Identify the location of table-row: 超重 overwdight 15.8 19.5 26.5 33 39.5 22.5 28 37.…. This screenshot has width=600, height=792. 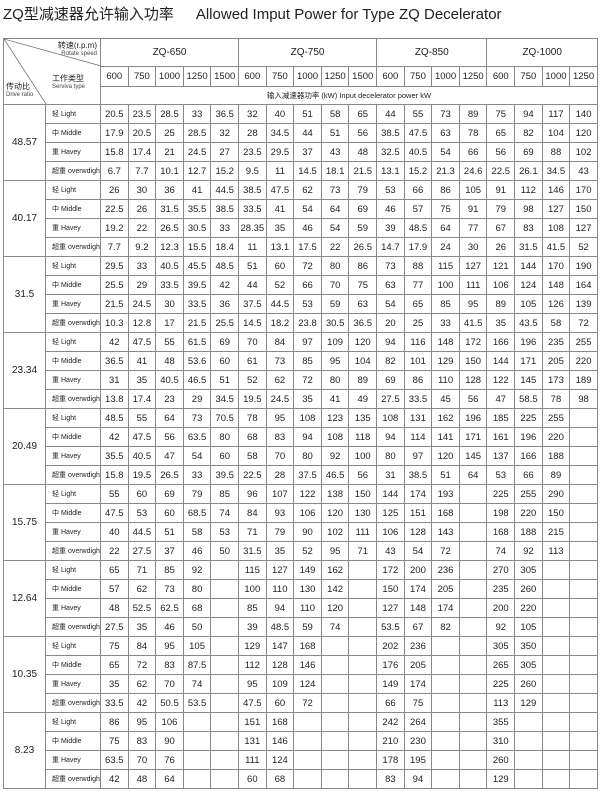
(301, 475).